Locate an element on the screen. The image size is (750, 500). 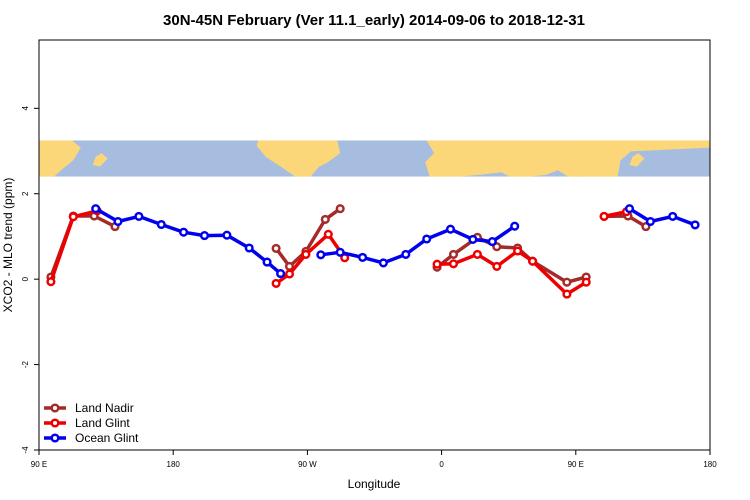
y-tick-label: 4 is located at coordinates (25, 108).